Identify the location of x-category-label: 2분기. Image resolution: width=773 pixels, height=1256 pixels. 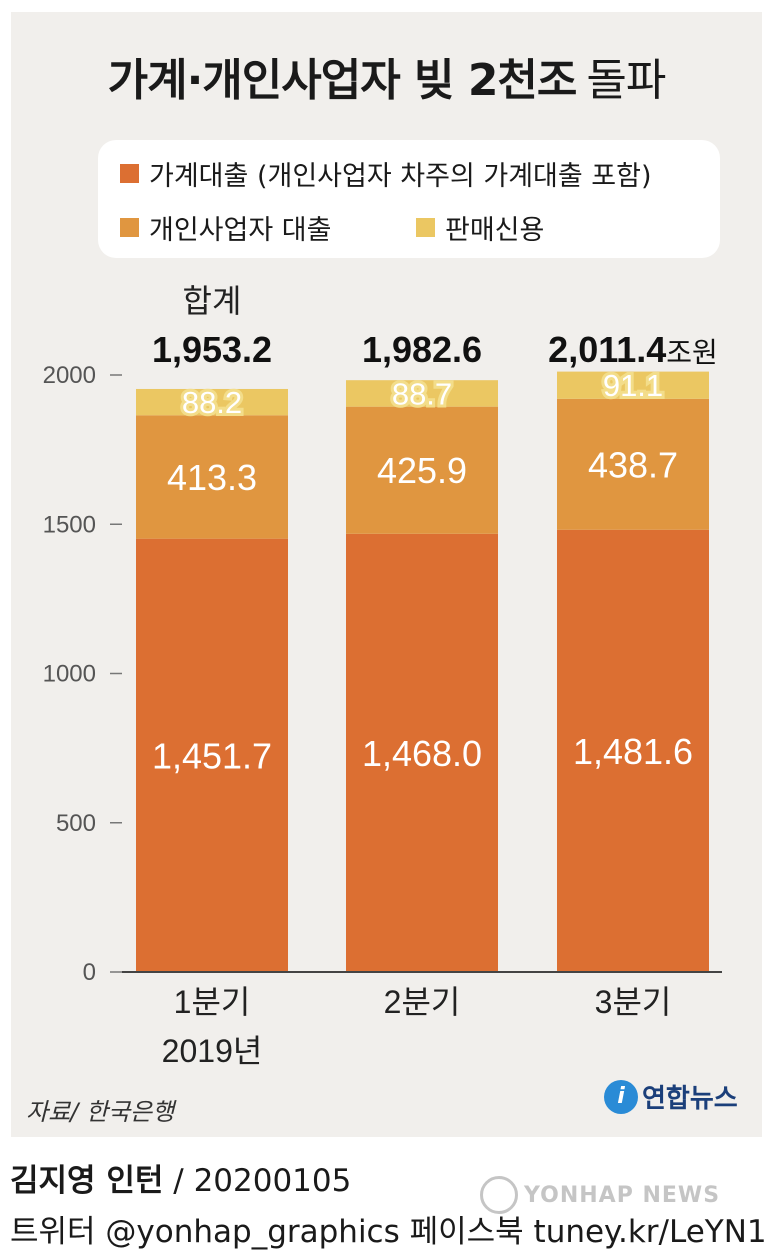
(422, 1002).